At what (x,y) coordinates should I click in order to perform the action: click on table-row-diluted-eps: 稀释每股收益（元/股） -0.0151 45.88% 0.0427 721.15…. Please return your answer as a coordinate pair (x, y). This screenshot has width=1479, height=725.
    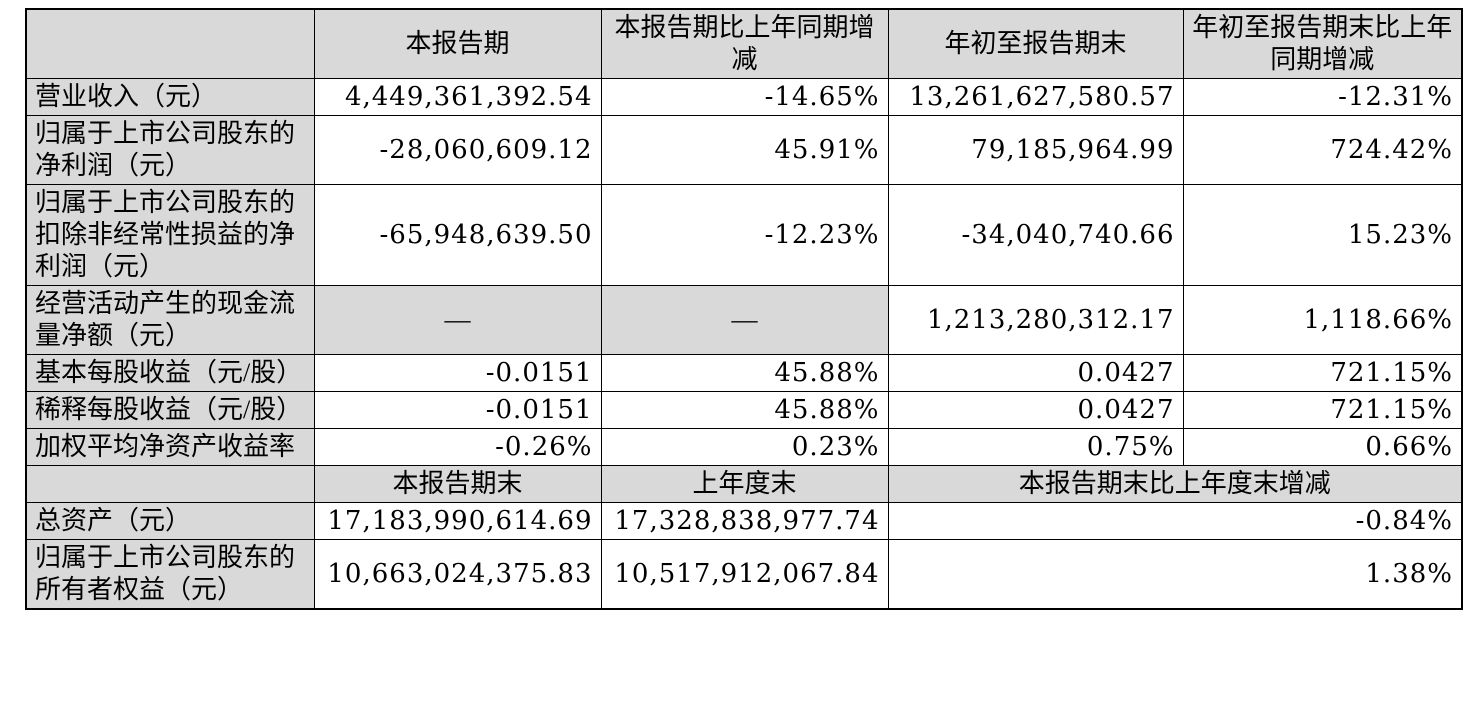
    Looking at the image, I should click on (744, 410).